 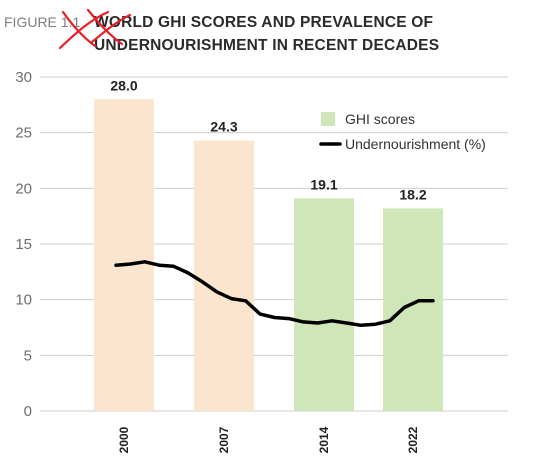 I want to click on x-tick-label-2000: 2000, so click(x=124, y=439).